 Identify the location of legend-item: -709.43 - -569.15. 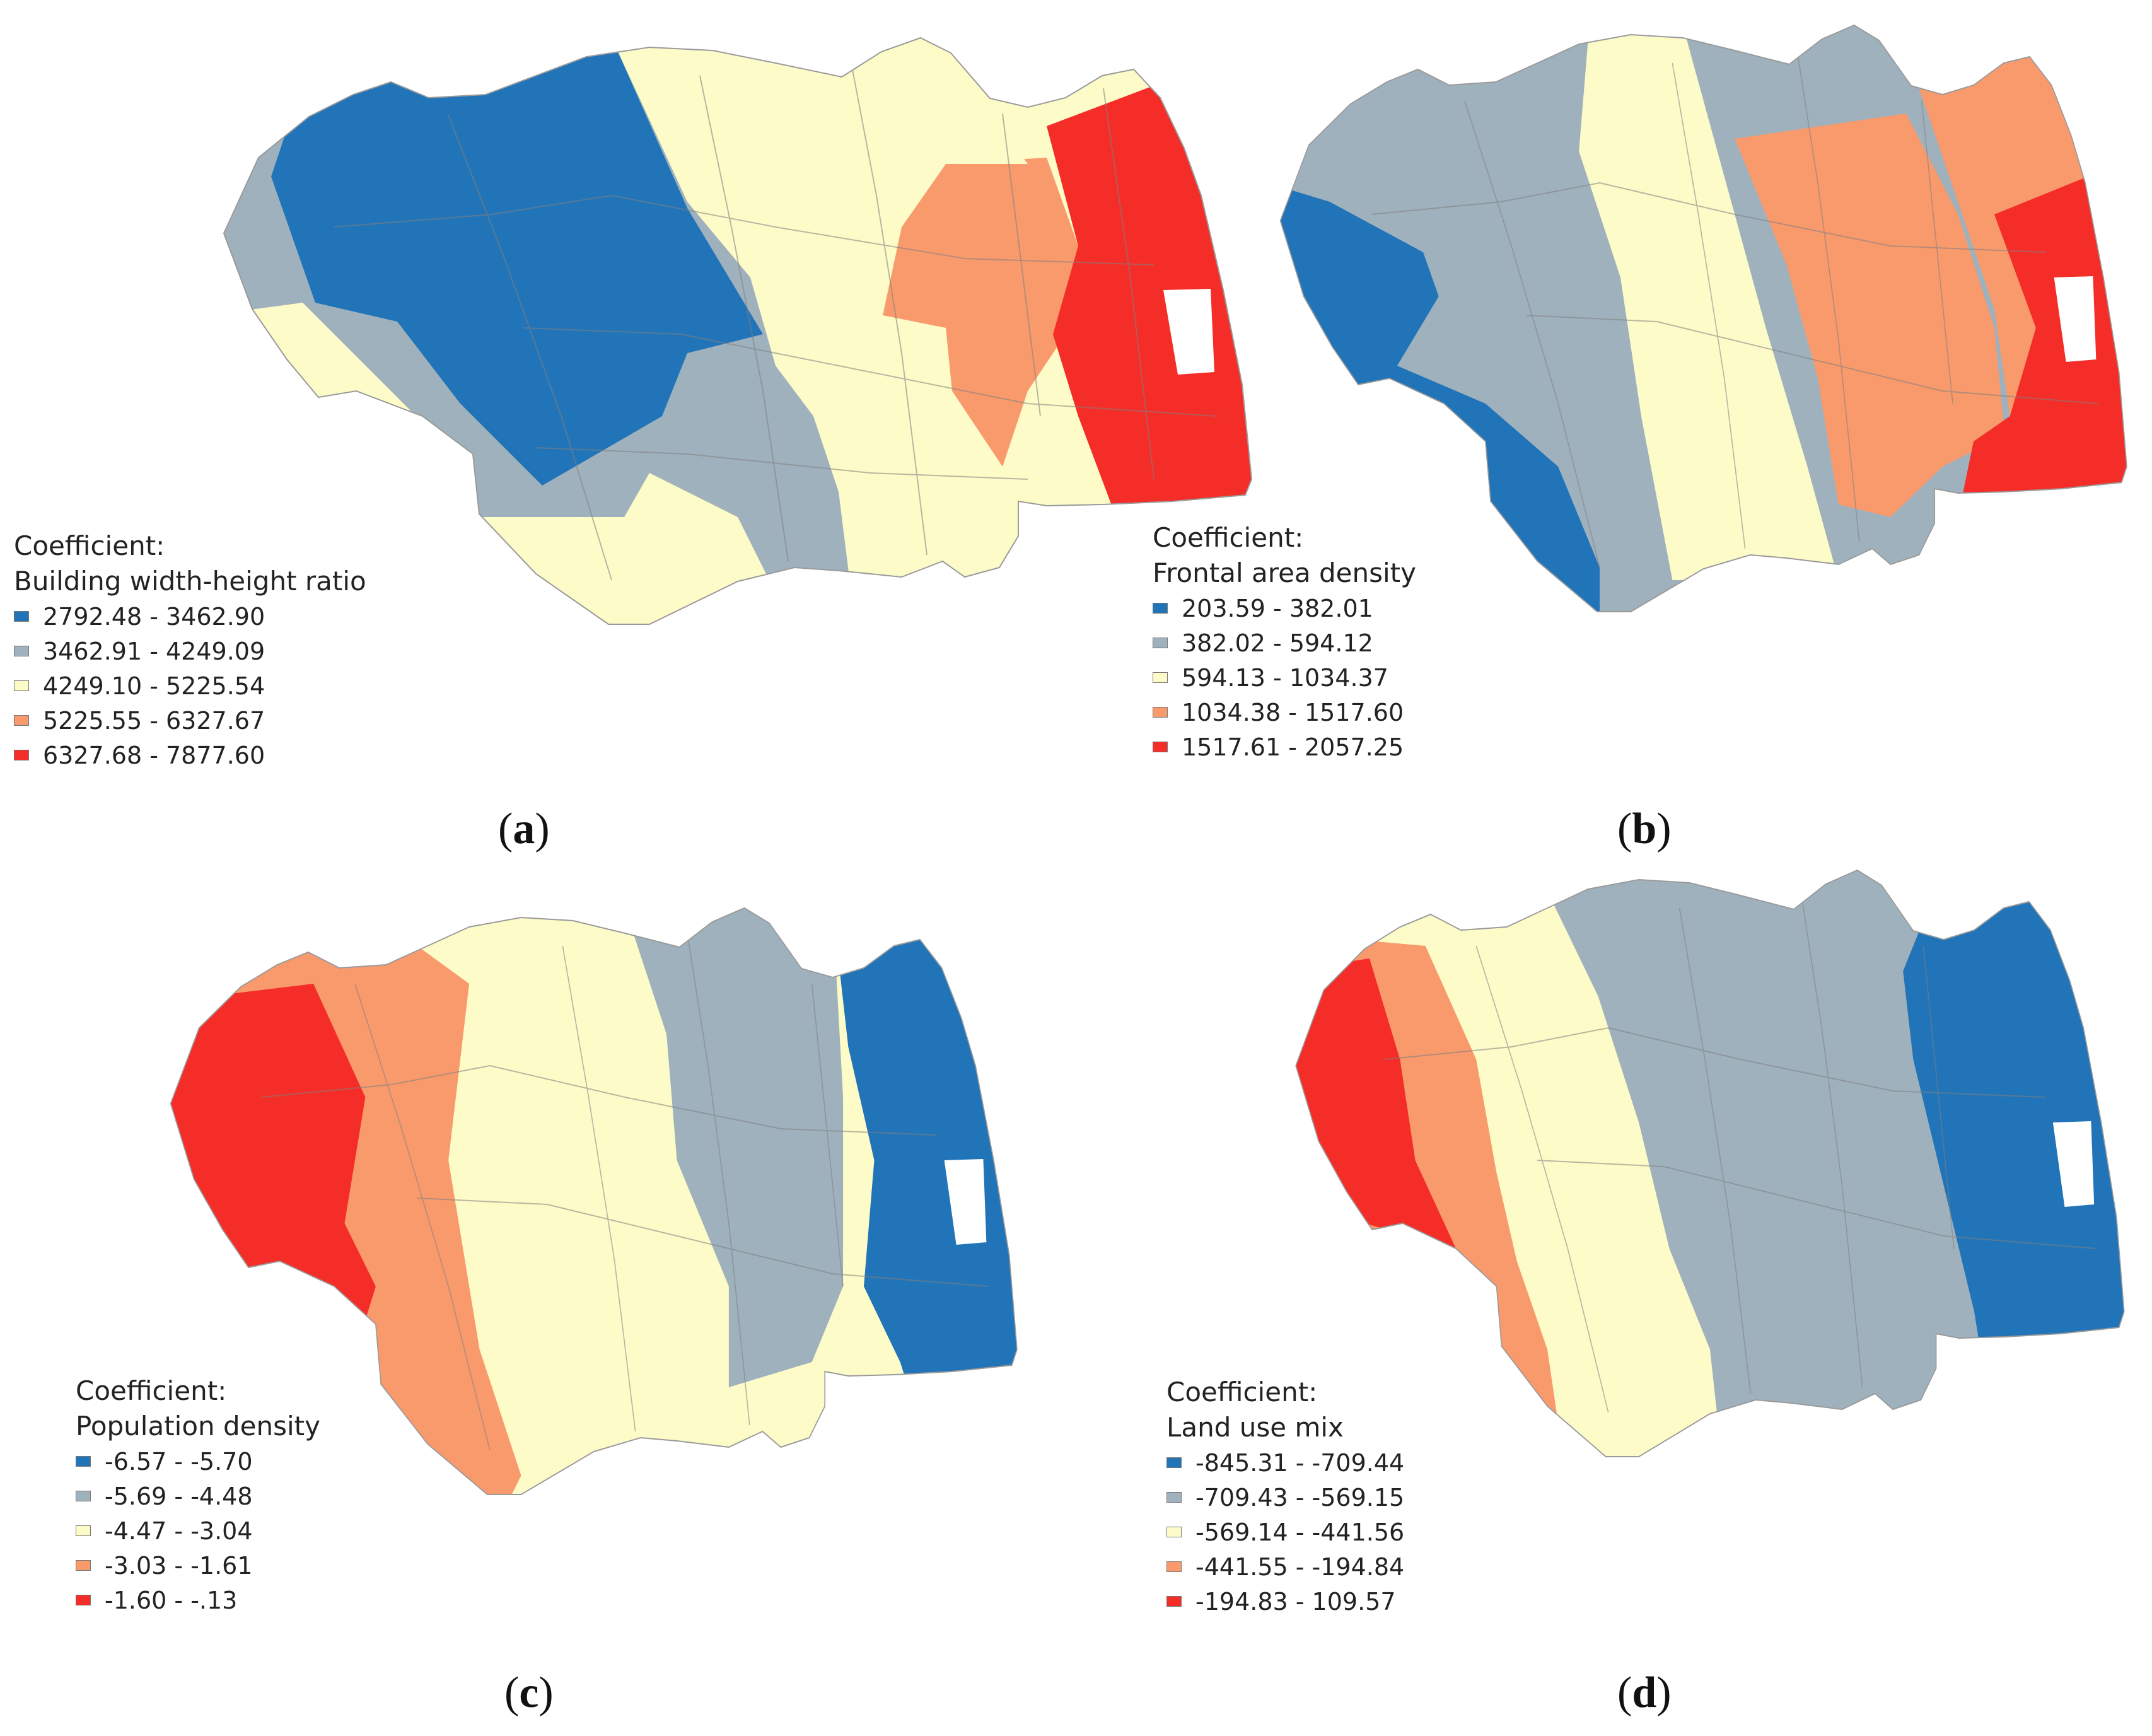
(1285, 1497).